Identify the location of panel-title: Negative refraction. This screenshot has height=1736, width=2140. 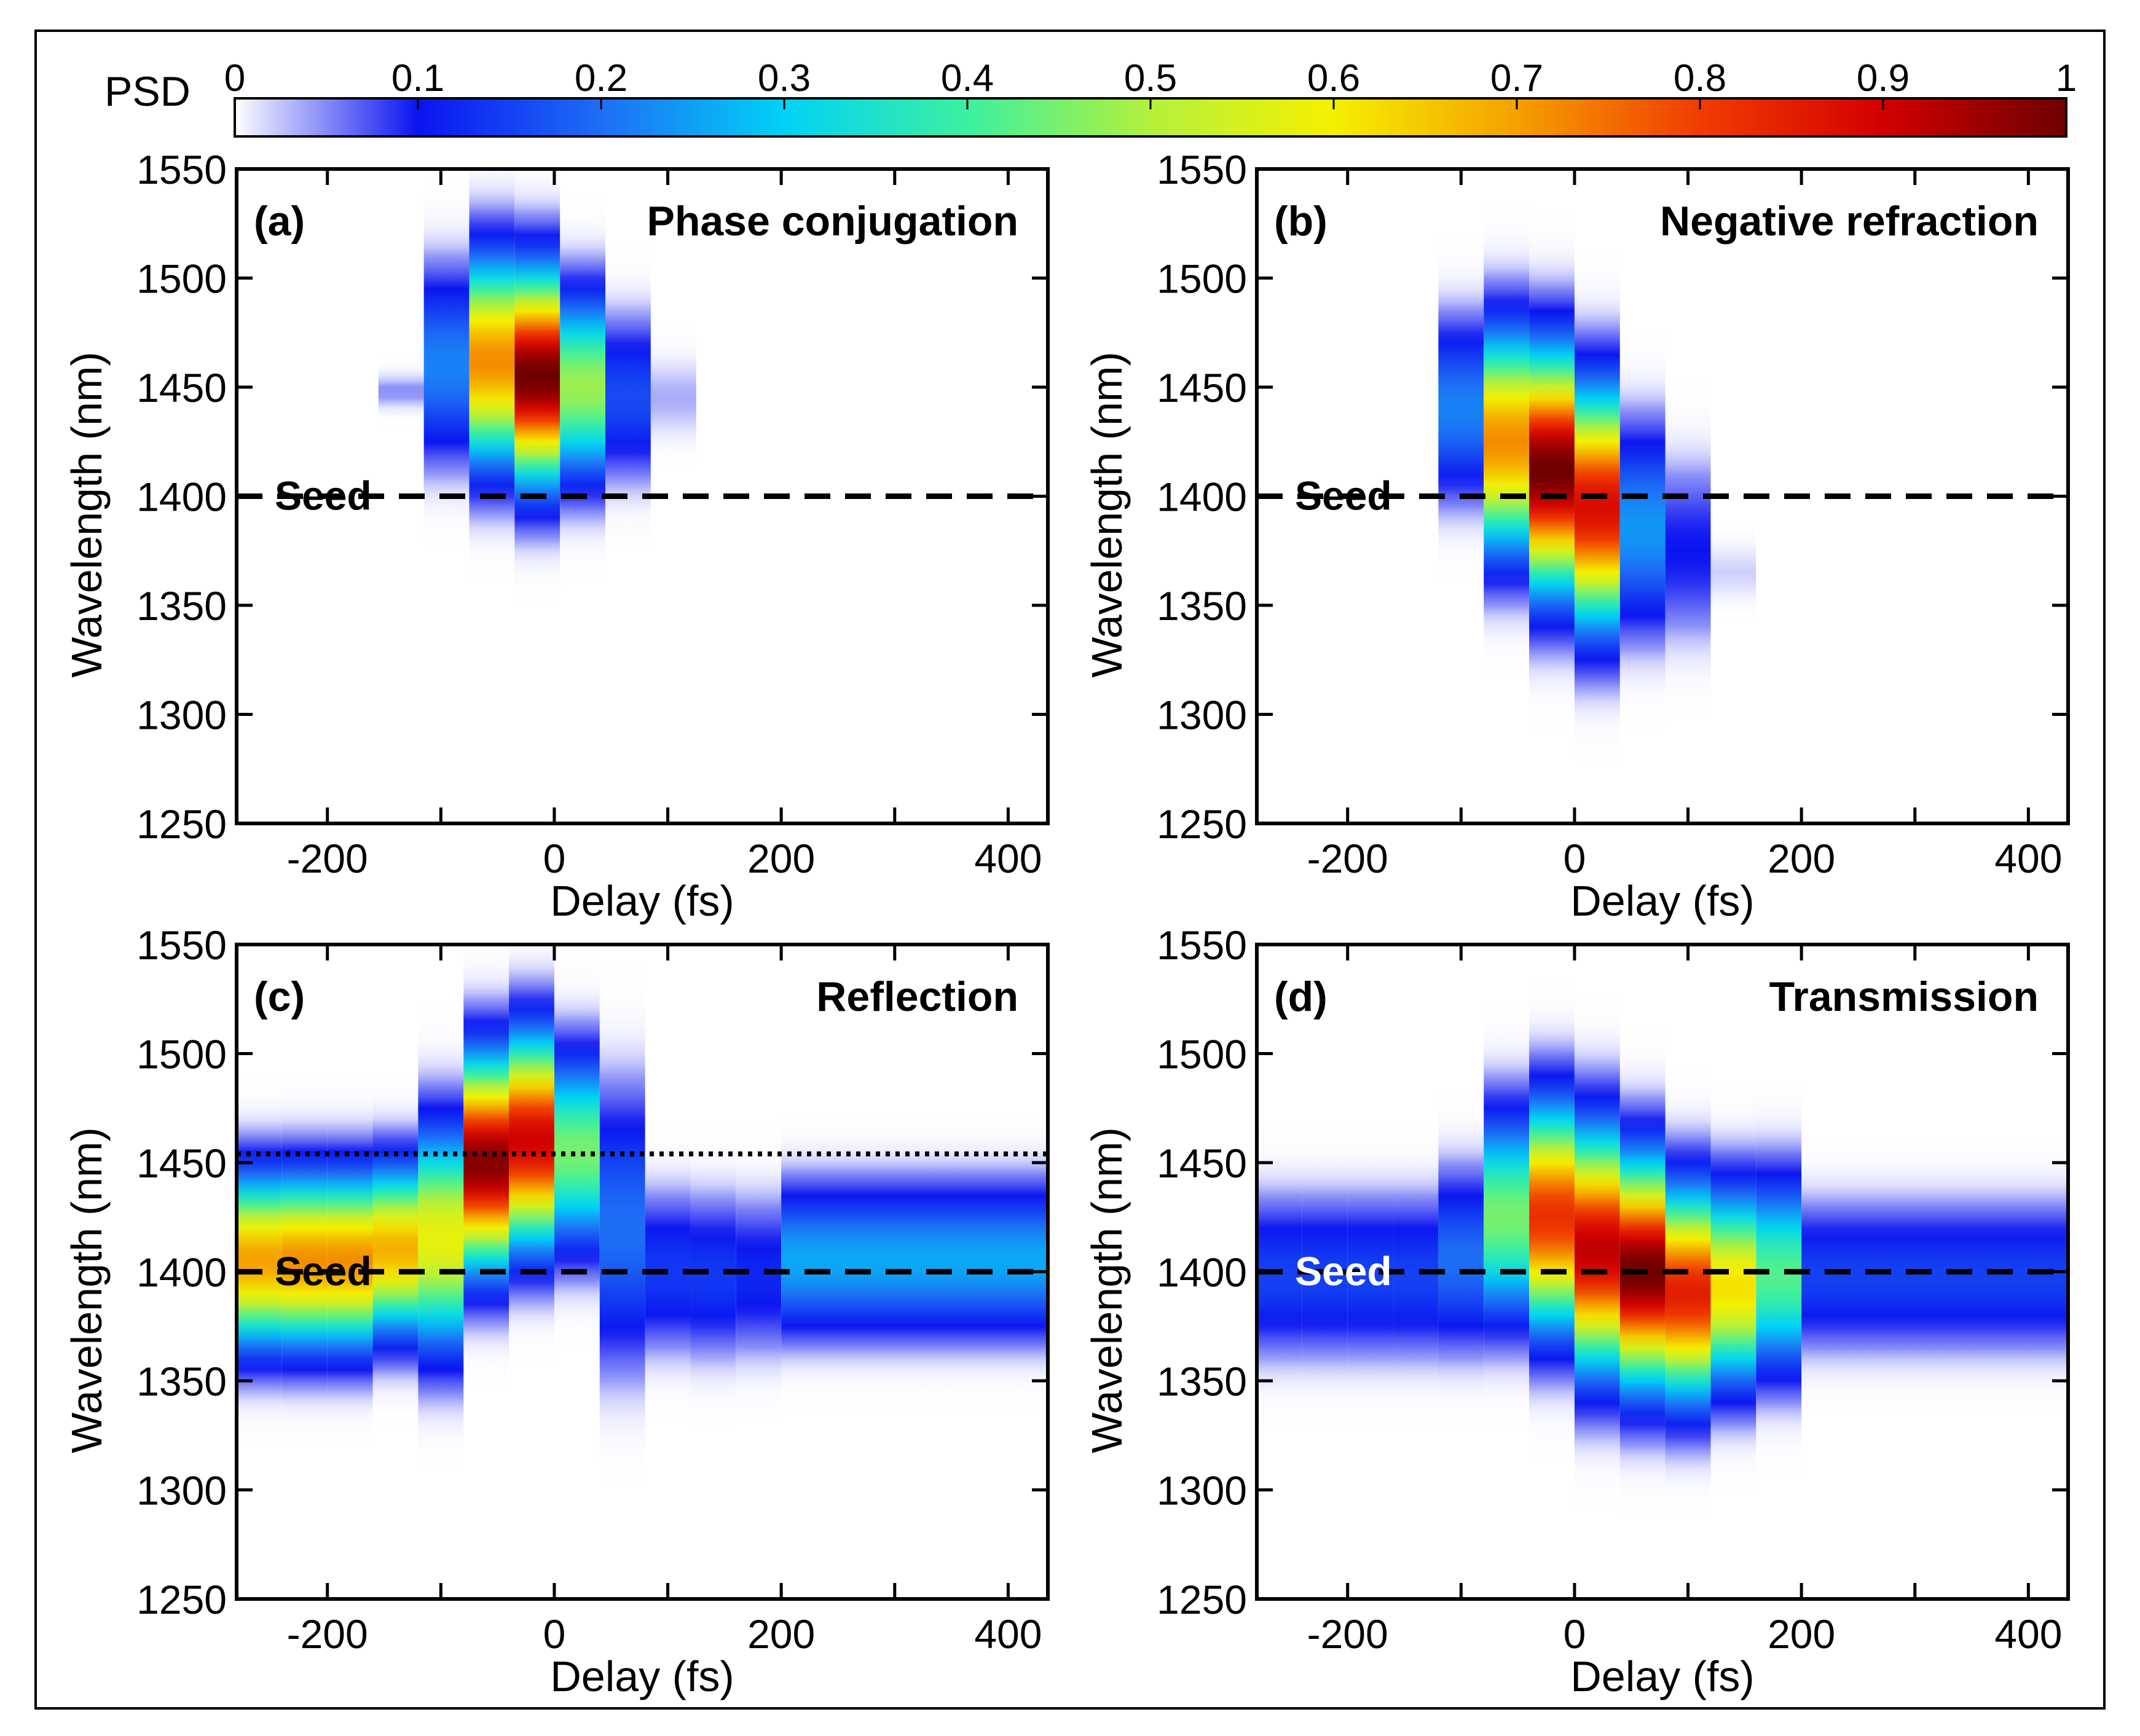
(1849, 222).